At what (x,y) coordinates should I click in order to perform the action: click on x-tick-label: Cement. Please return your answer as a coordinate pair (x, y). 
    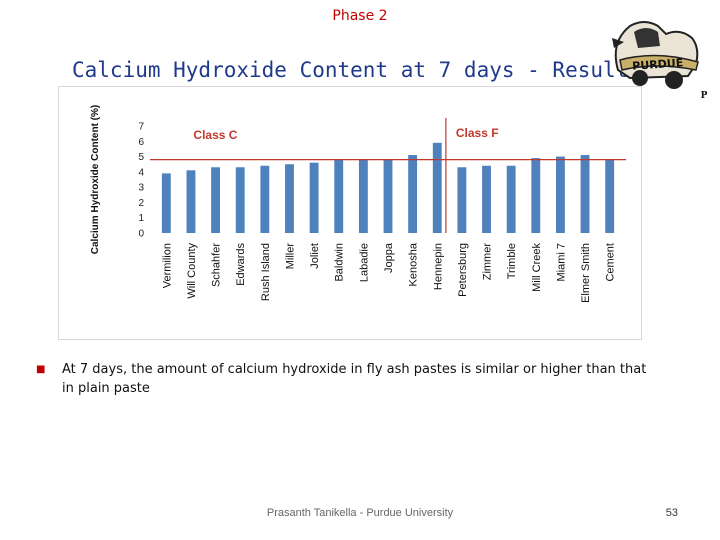
    Looking at the image, I should click on (611, 262).